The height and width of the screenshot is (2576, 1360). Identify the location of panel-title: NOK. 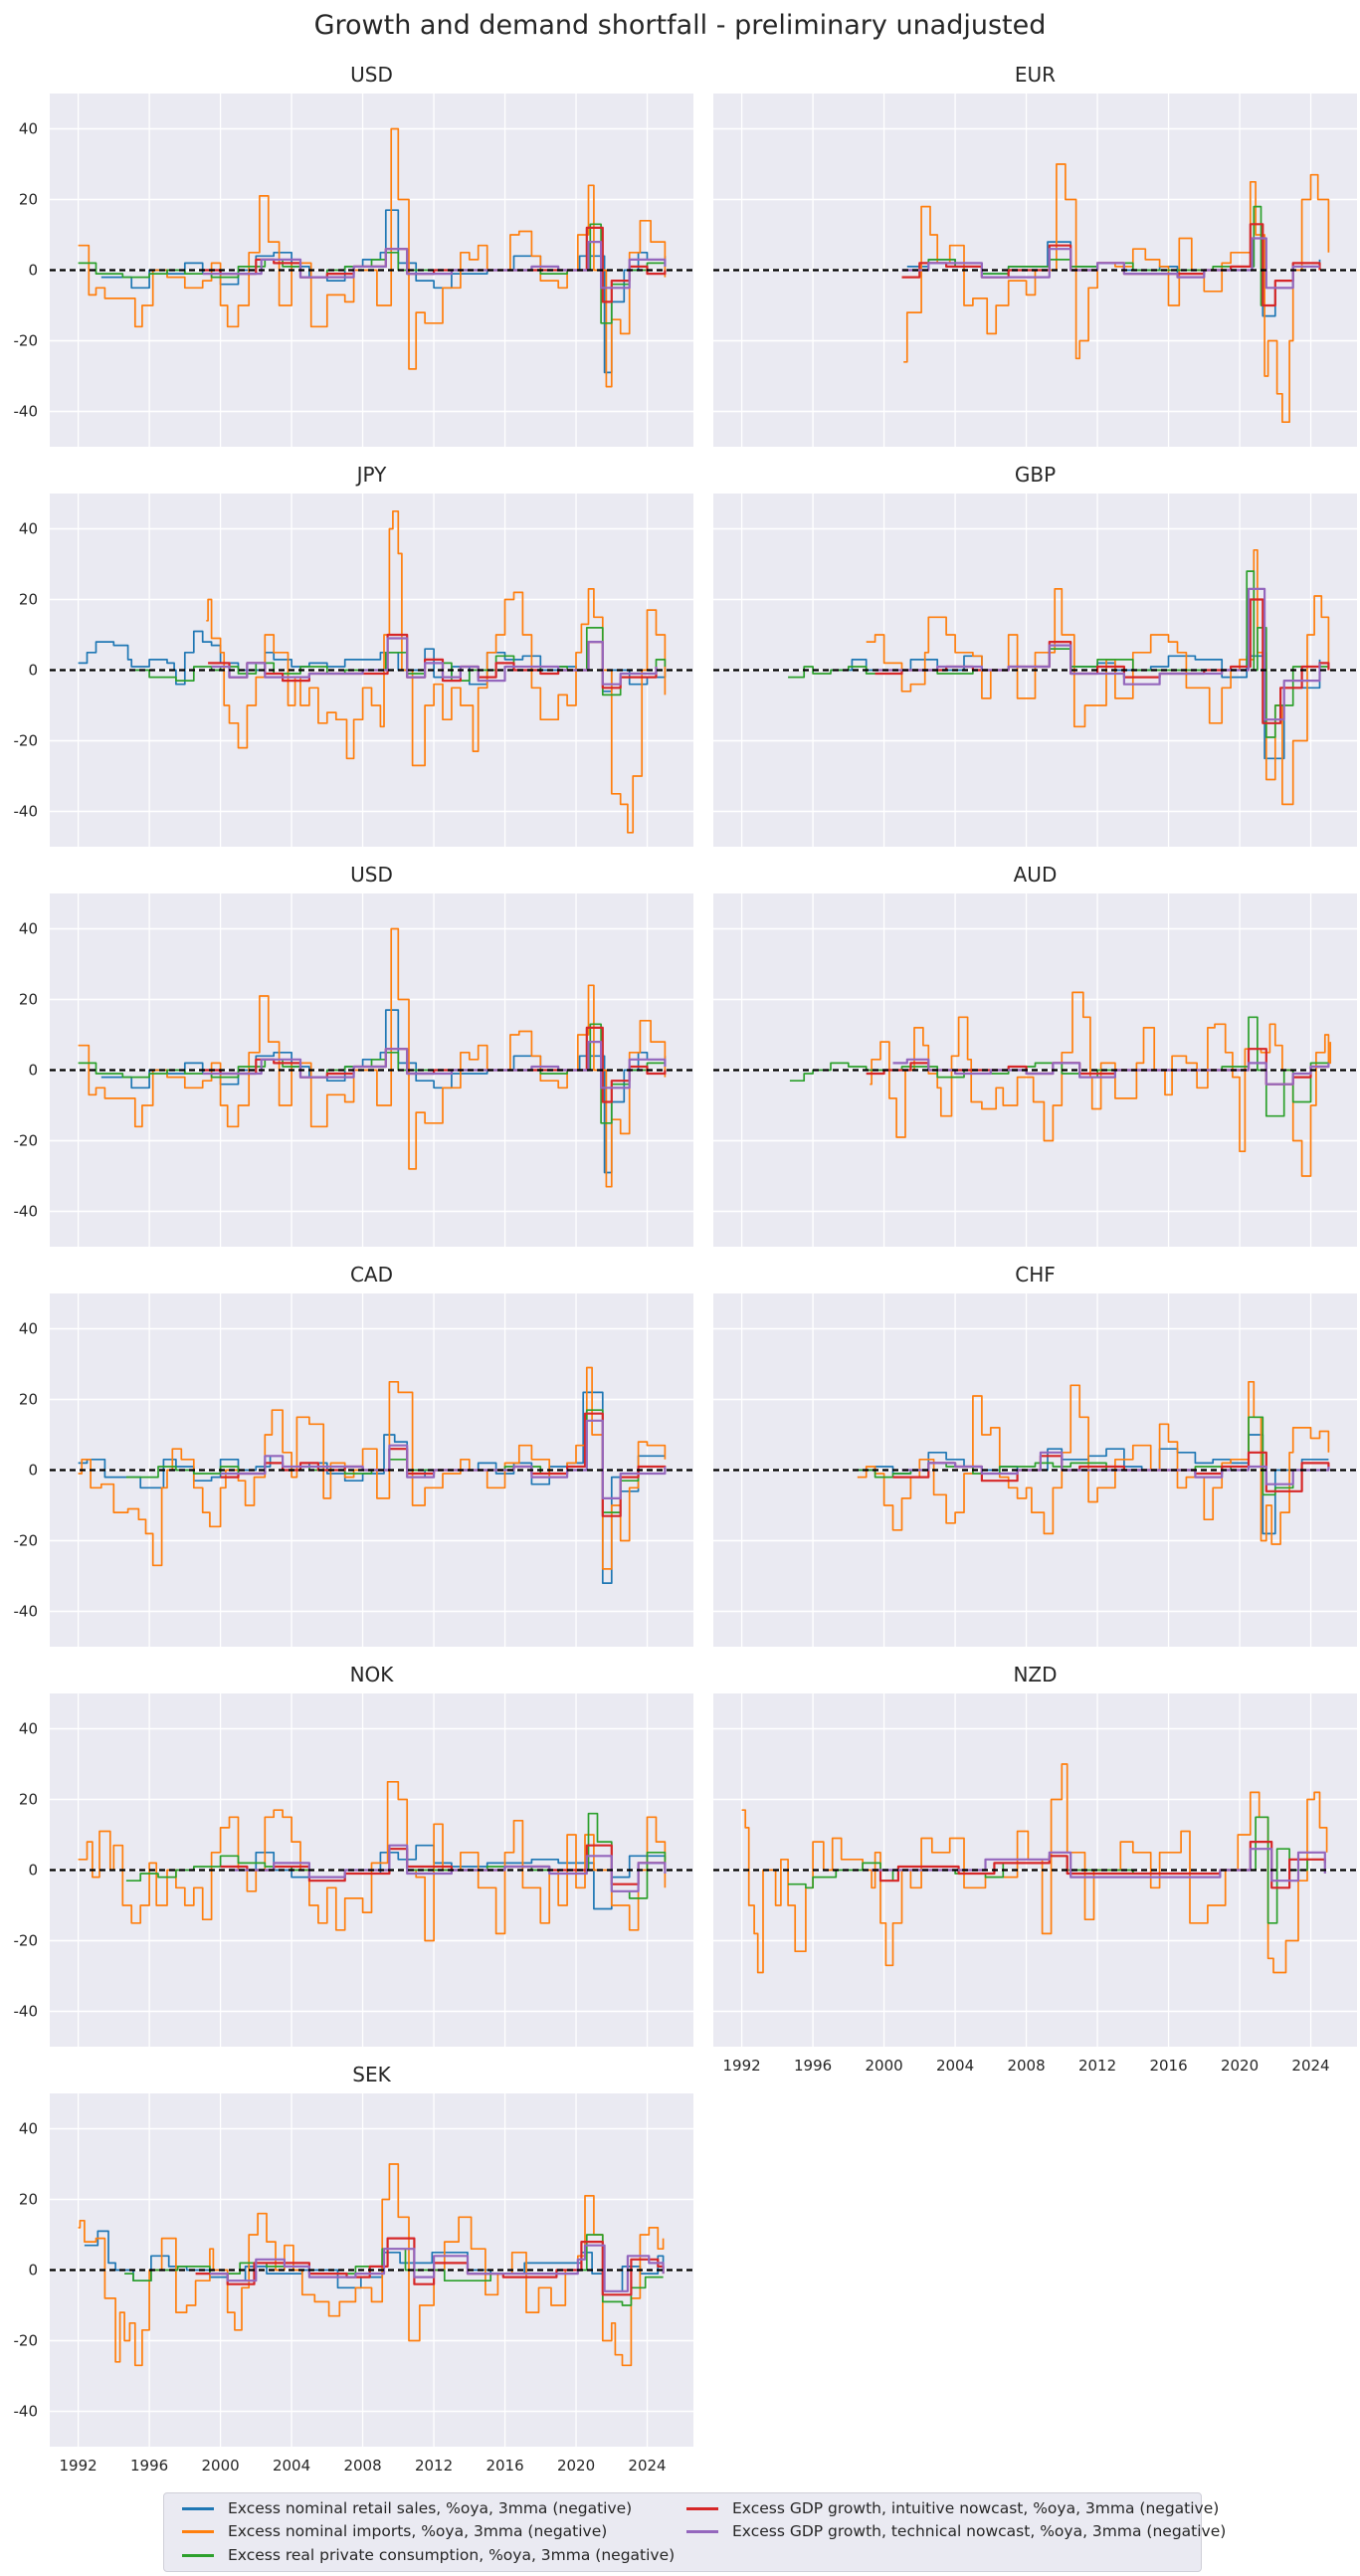
(372, 1674).